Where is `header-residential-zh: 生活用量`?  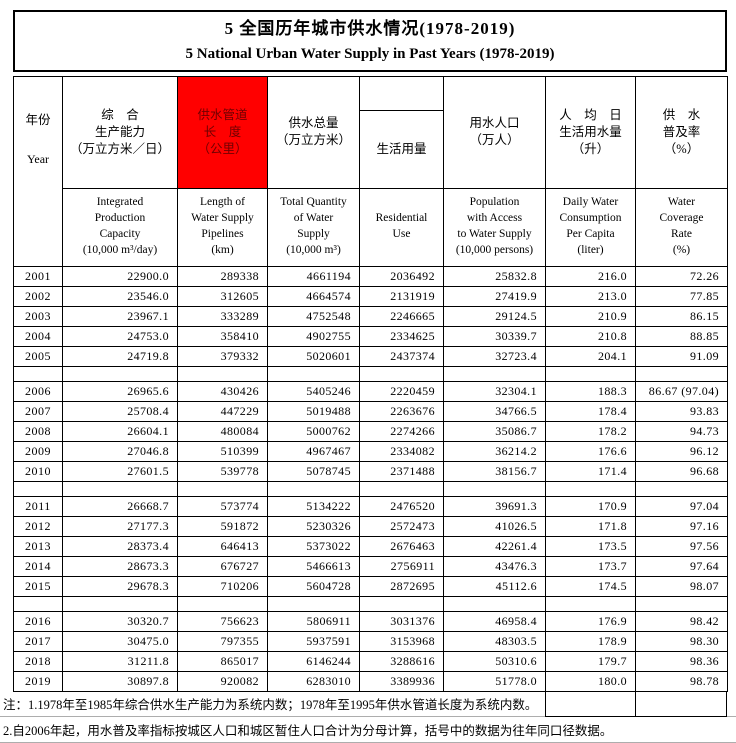
header-residential-zh: 生活用量 is located at coordinates (401, 132).